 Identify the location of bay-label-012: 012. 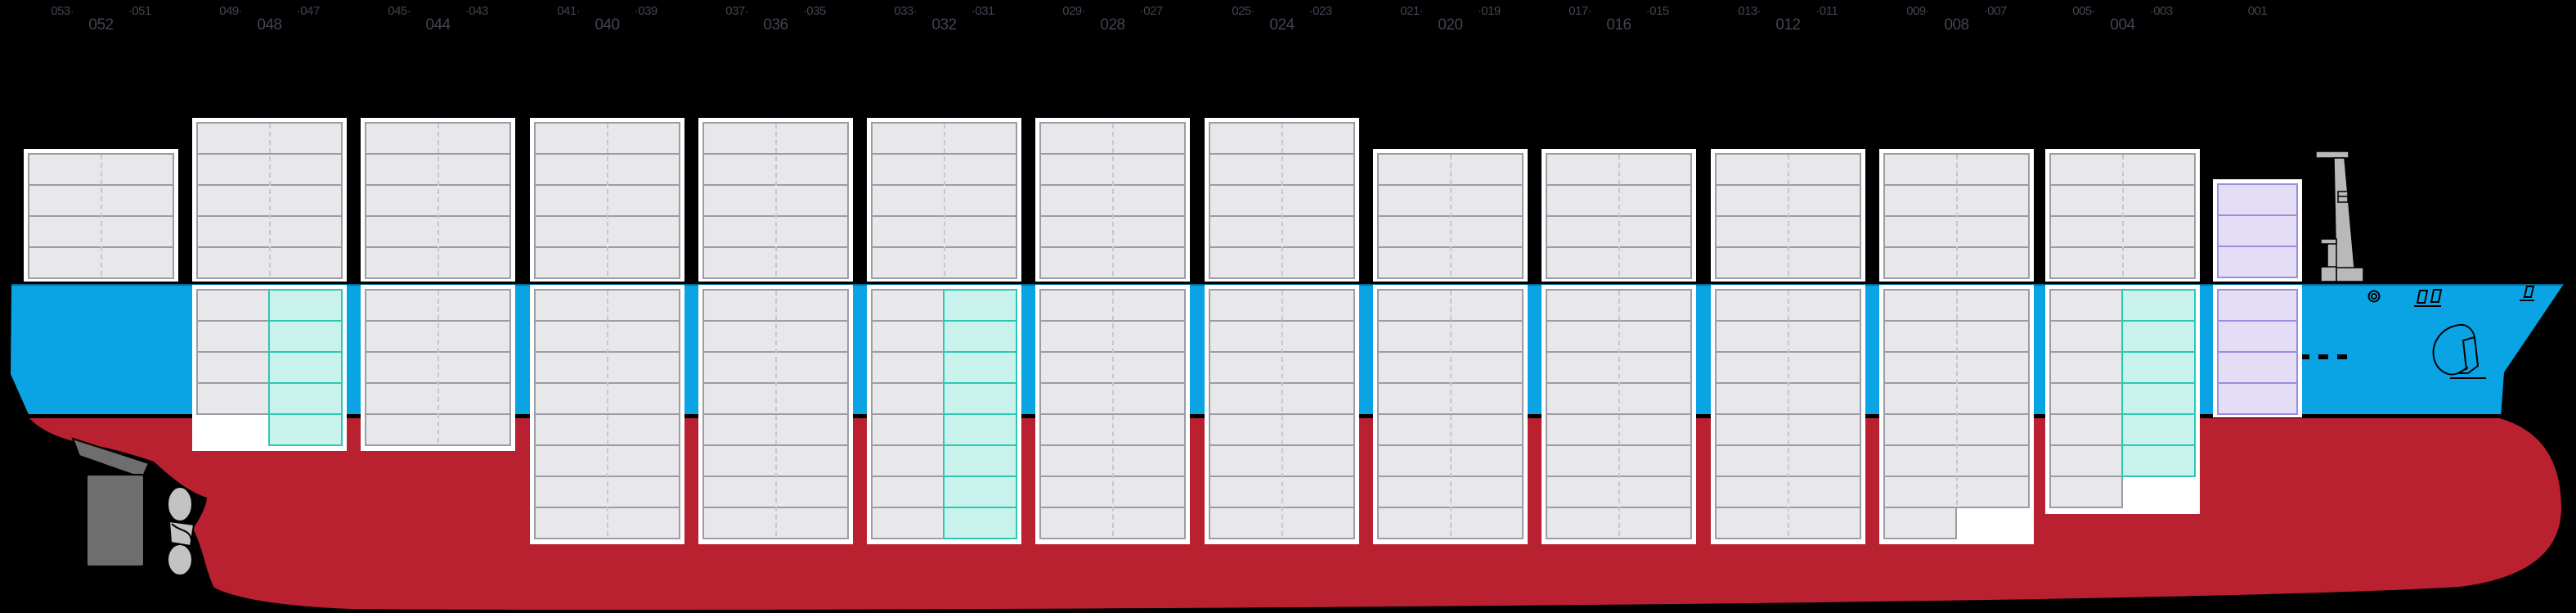
(1788, 25).